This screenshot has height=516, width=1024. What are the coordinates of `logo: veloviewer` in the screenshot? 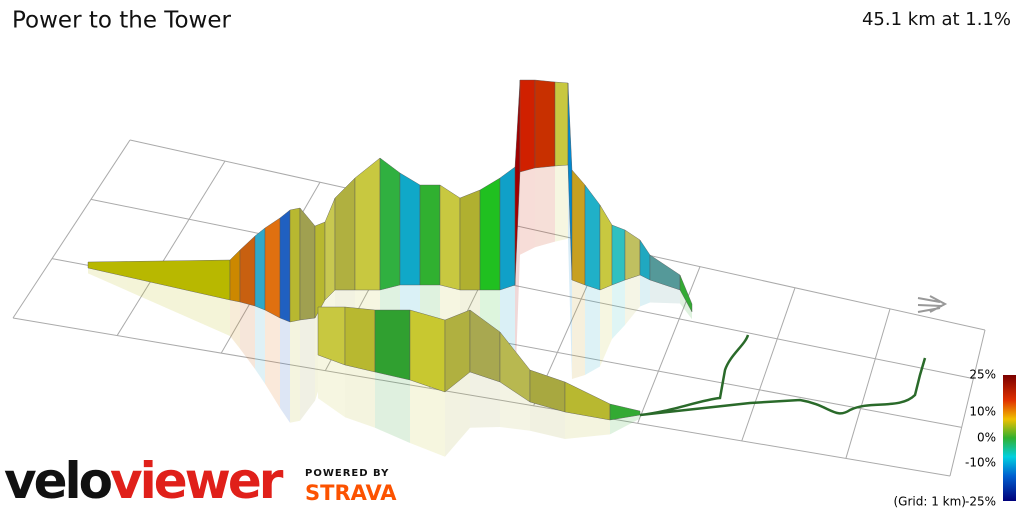 It's located at (144, 481).